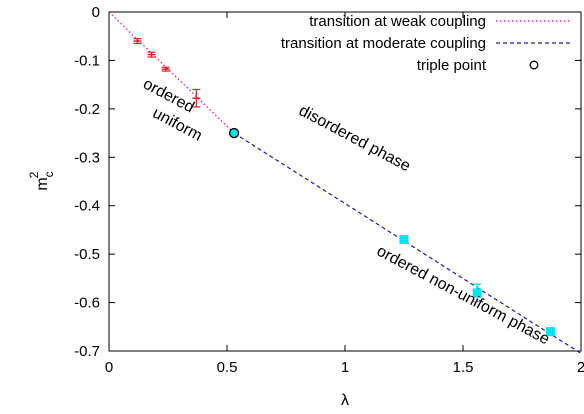 This screenshot has height=414, width=584. I want to click on svg-text: mc2, so click(41, 180).